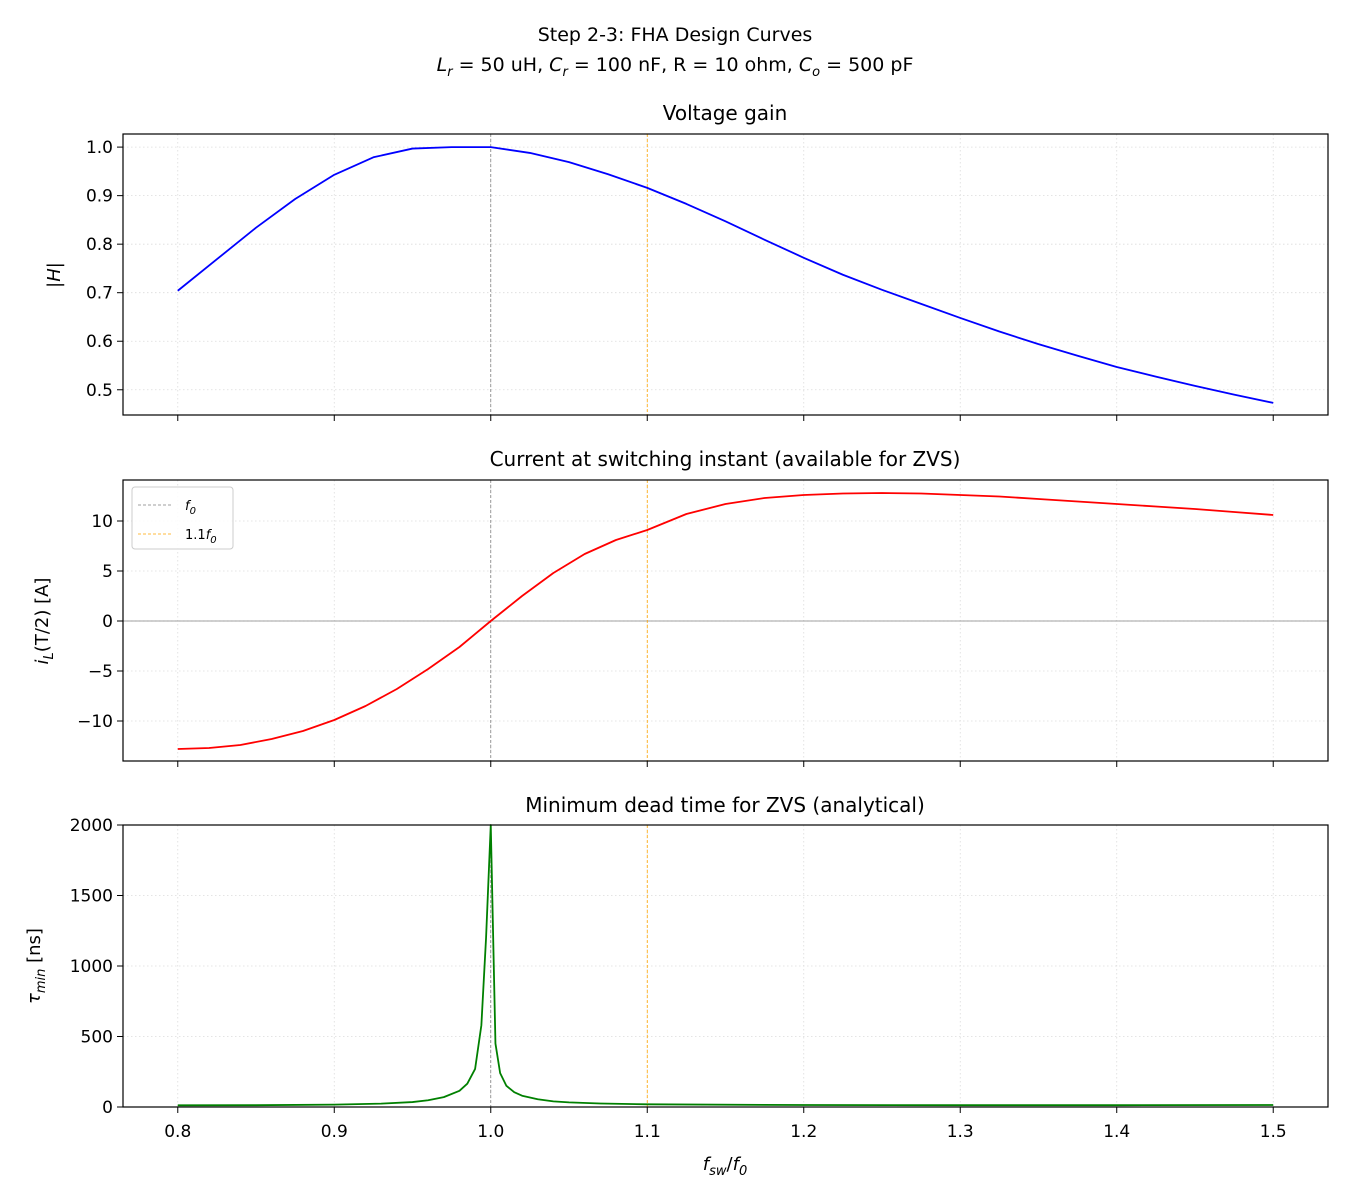 This screenshot has width=1350, height=1200. I want to click on cr-subscript: r, so click(565, 72).